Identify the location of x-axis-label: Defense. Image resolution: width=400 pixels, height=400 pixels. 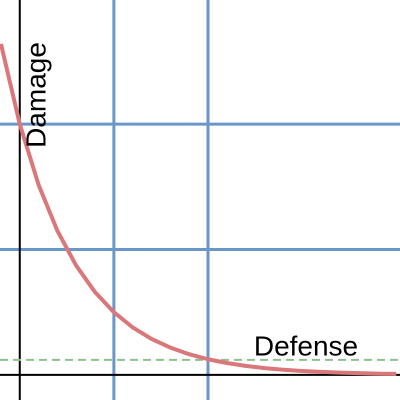
(306, 345).